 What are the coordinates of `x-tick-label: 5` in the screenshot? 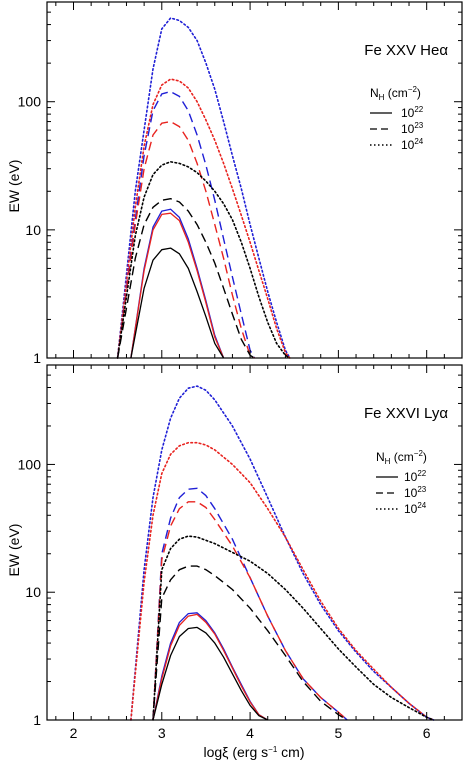 It's located at (338, 733).